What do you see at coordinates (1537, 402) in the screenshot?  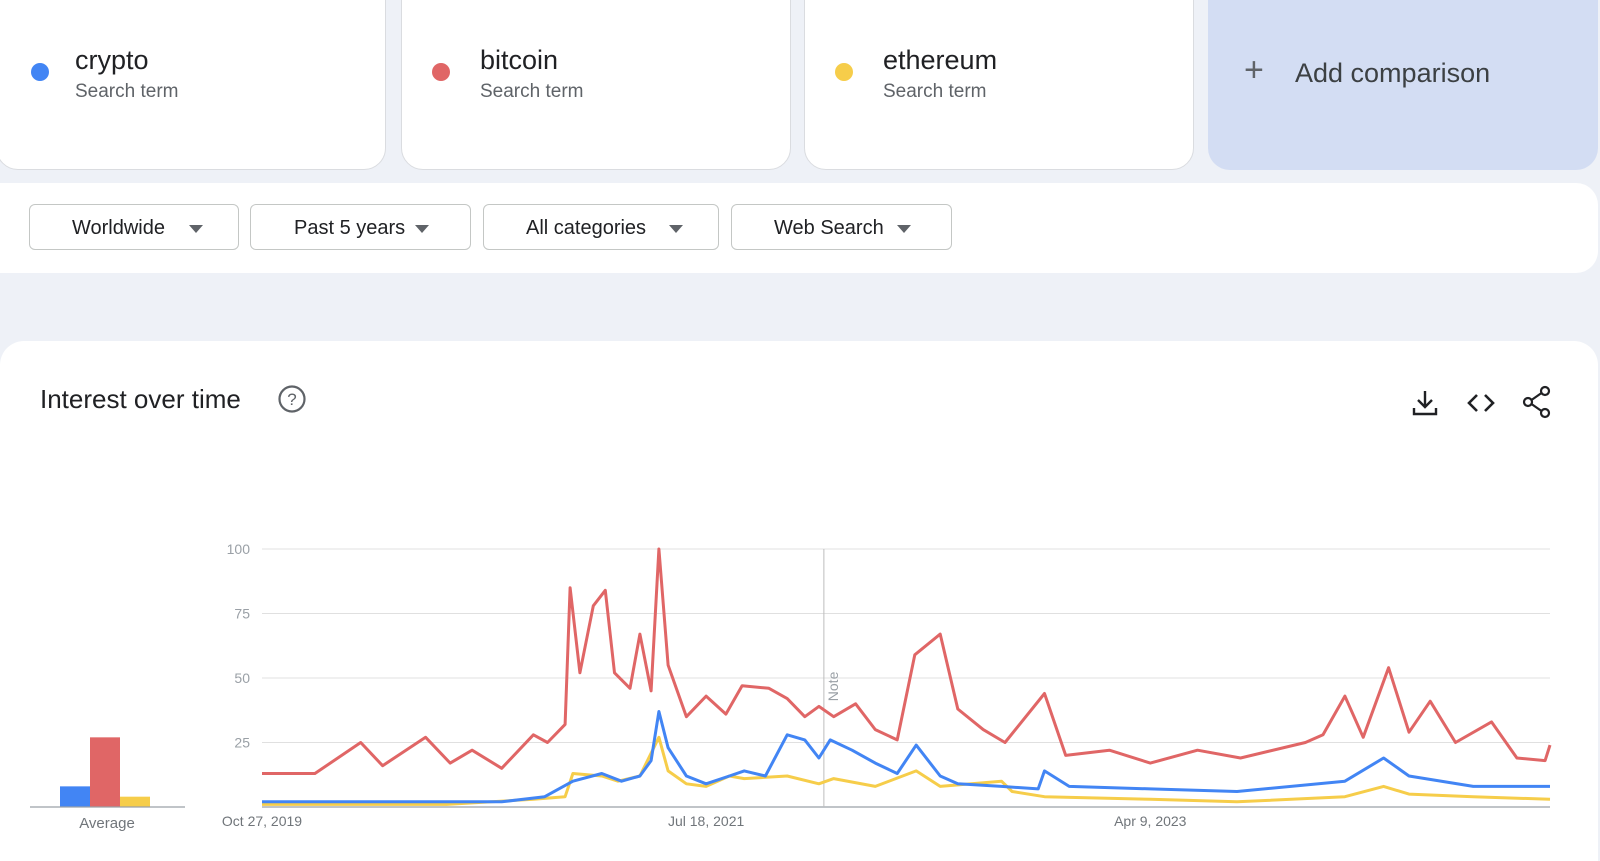 I see `share-icon` at bounding box center [1537, 402].